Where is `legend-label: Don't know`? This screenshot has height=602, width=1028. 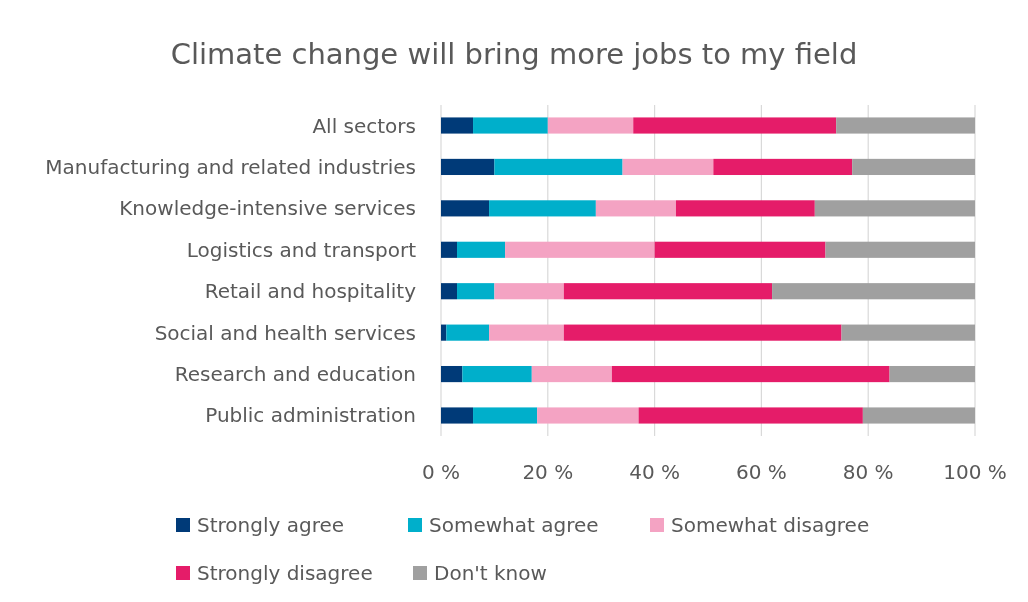
legend-label: Don't know is located at coordinates (490, 573).